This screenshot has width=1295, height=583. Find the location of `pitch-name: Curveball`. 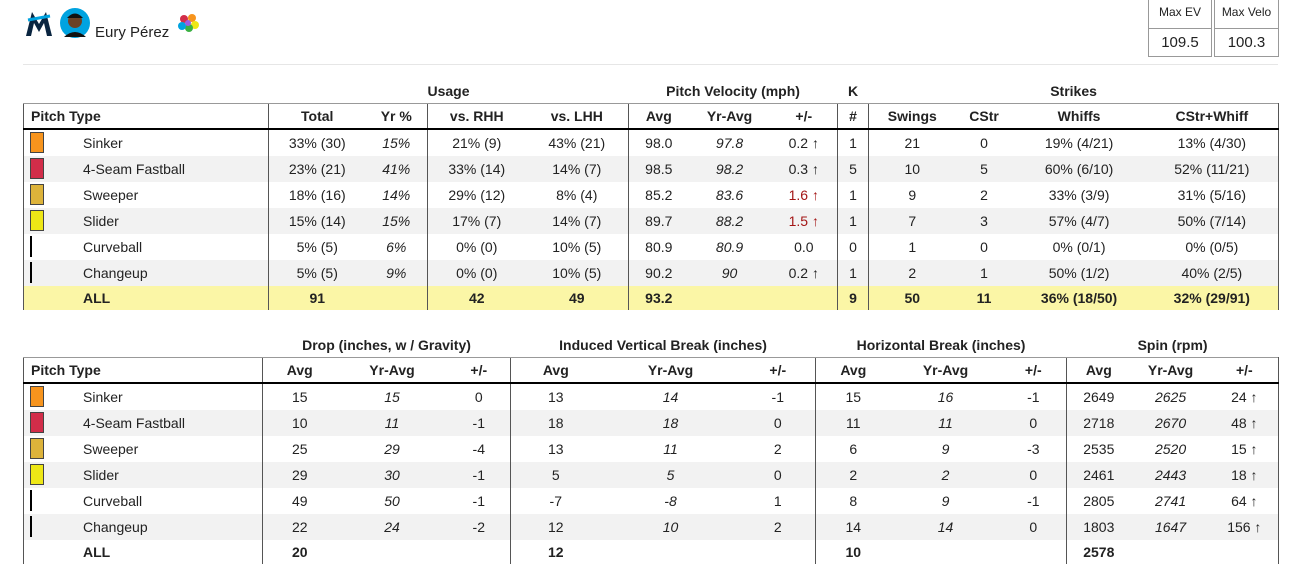

pitch-name: Curveball is located at coordinates (143, 501).